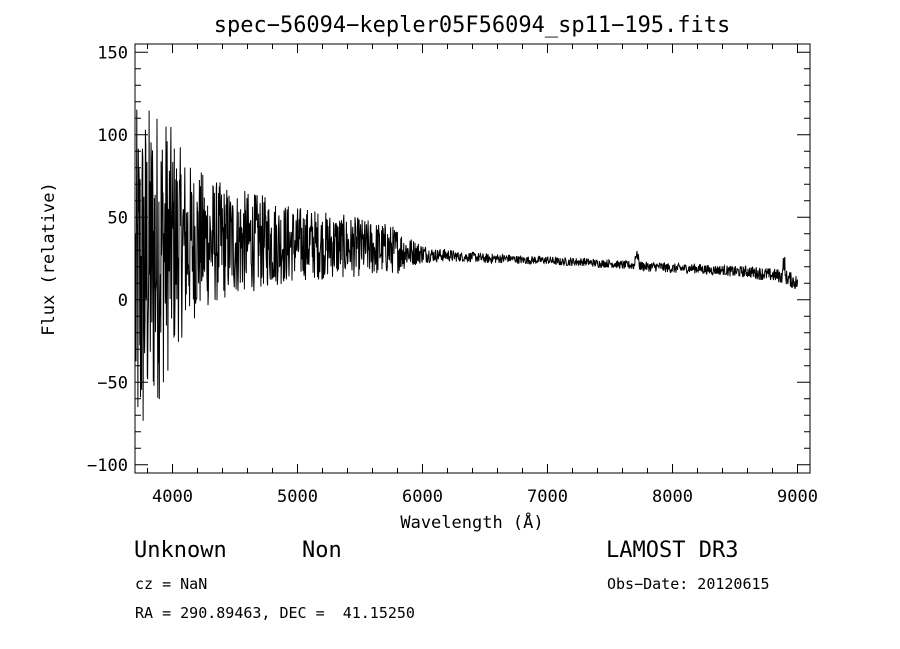 This screenshot has height=649, width=900. Describe the element at coordinates (422, 497) in the screenshot. I see `x-tick-label: 6000` at that location.